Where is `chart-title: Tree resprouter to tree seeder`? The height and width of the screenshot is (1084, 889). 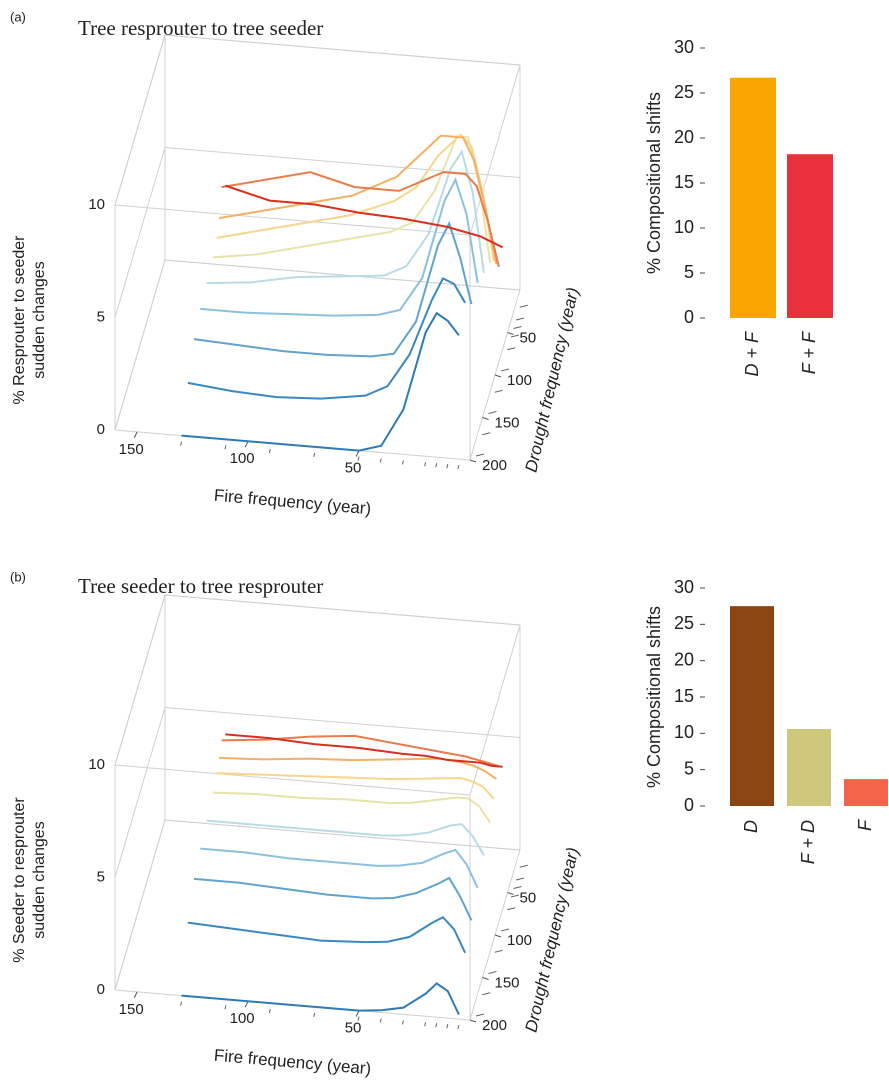 chart-title: Tree resprouter to tree seeder is located at coordinates (200, 28).